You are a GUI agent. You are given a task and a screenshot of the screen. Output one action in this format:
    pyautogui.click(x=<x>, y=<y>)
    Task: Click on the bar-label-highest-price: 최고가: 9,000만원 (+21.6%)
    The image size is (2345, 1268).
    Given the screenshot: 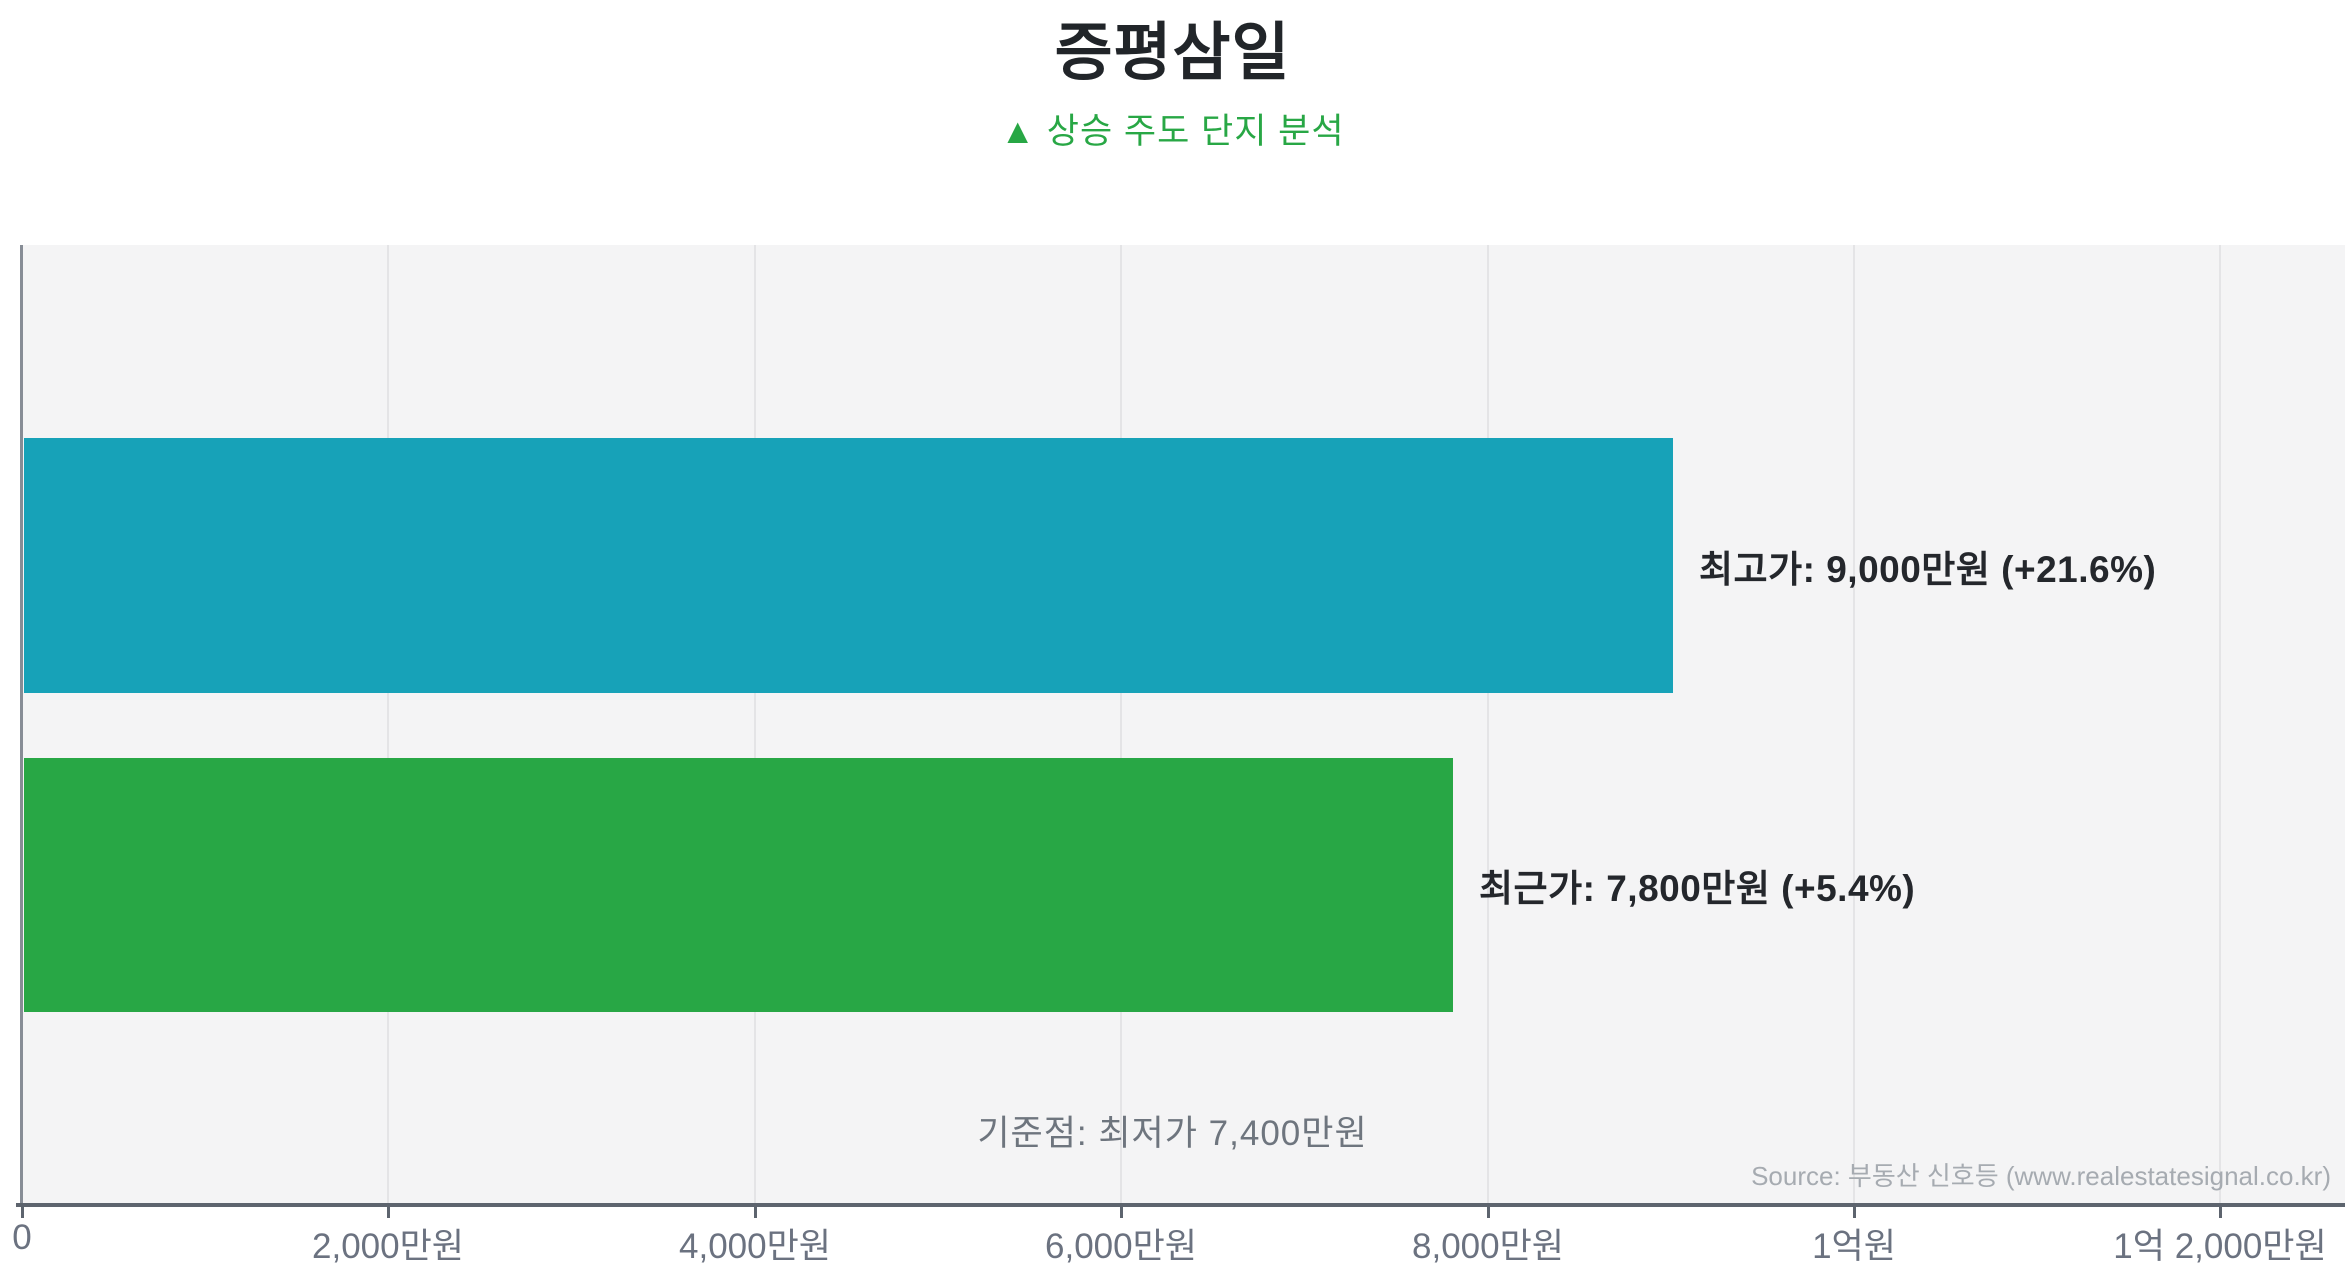 What is the action you would take?
    pyautogui.click(x=1928, y=569)
    